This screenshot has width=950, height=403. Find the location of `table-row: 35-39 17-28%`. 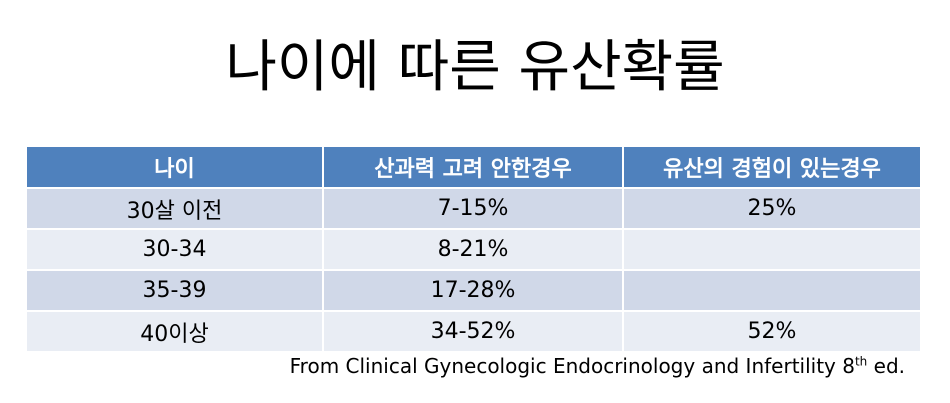

table-row: 35-39 17-28% is located at coordinates (473, 290).